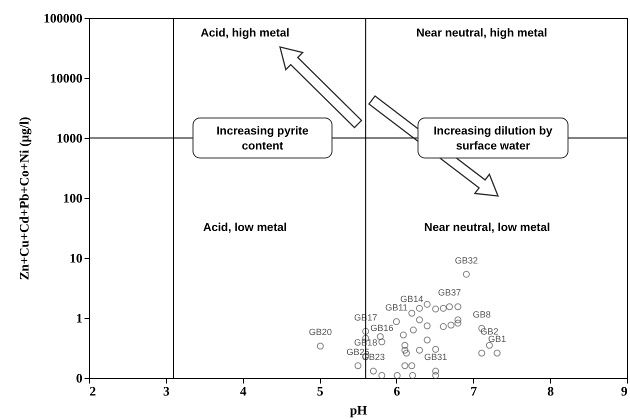 The height and width of the screenshot is (420, 630). I want to click on annotation: Increasing dilution by surface water, so click(494, 138).